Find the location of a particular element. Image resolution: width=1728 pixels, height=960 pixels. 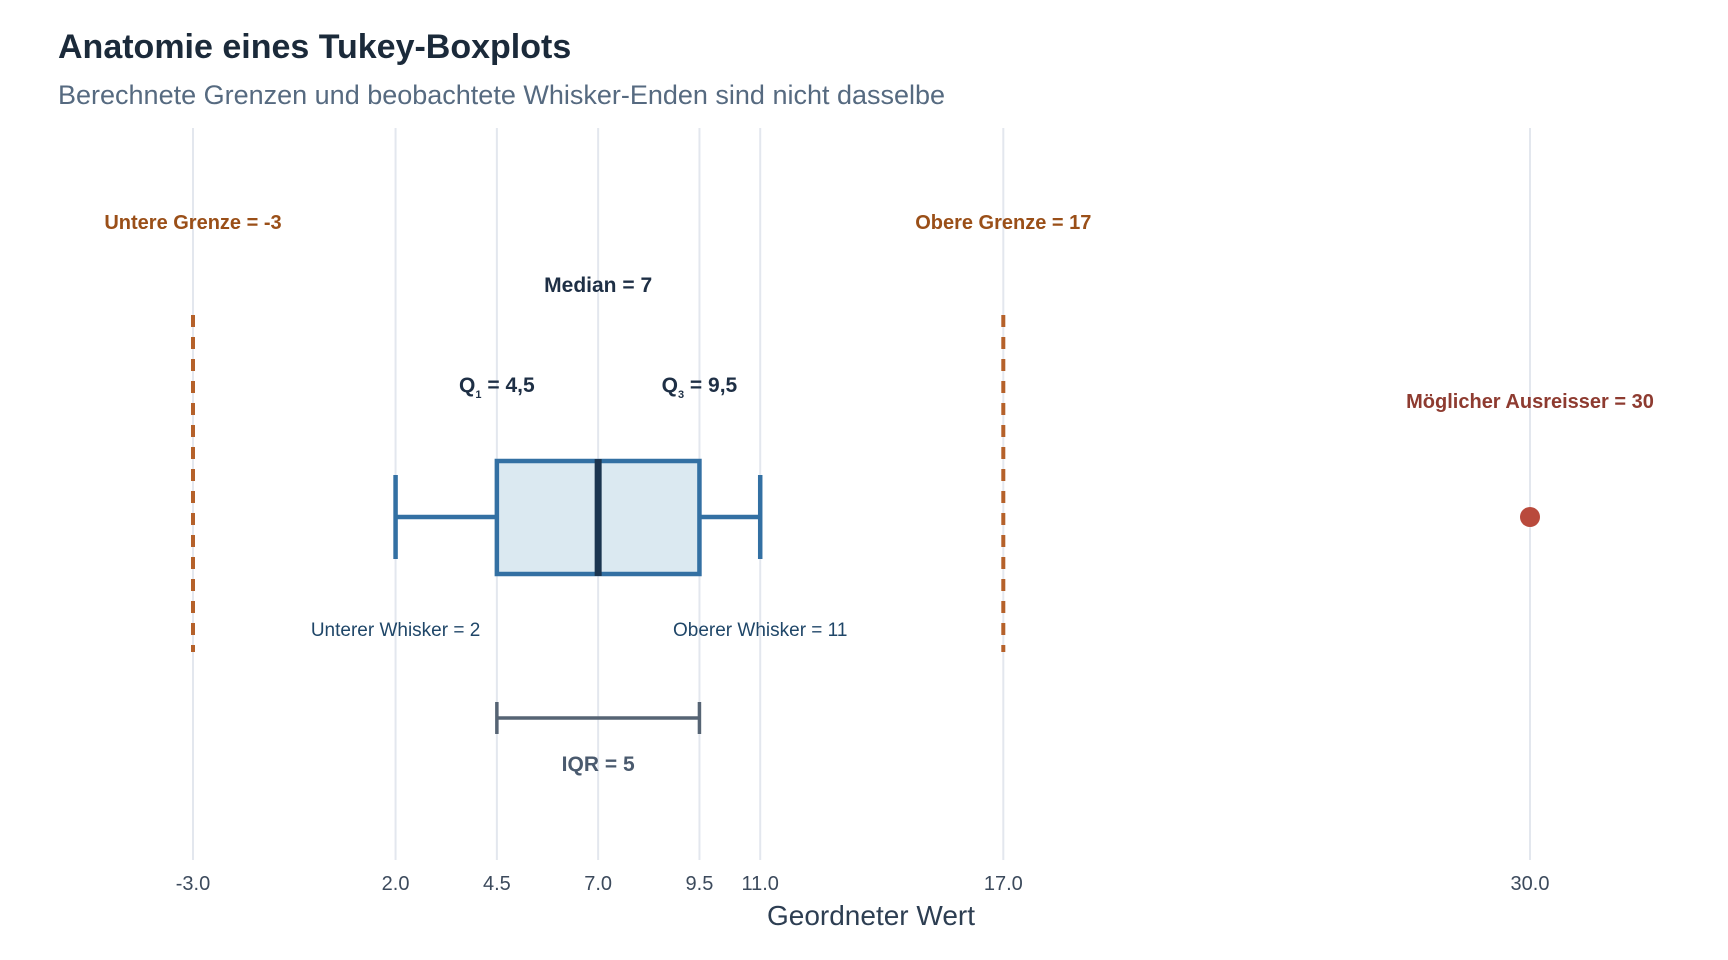

median-label: Median = 7 is located at coordinates (598, 285).